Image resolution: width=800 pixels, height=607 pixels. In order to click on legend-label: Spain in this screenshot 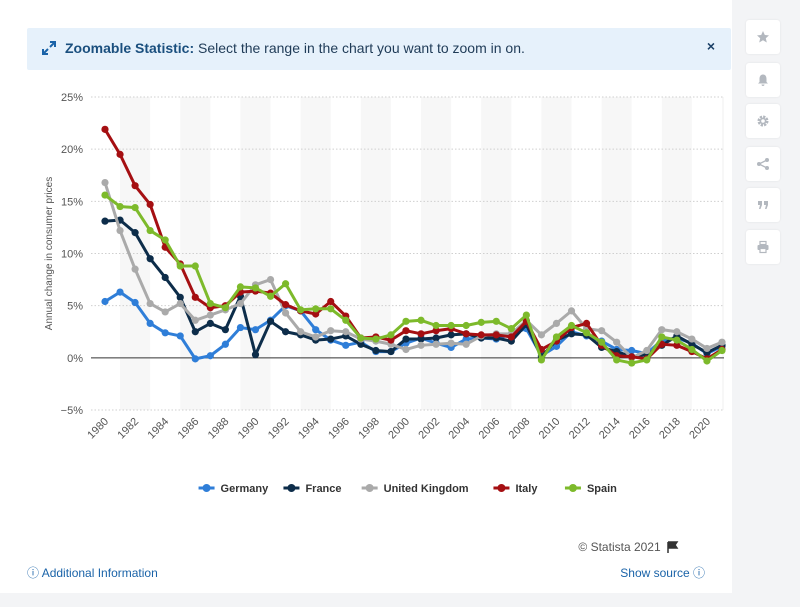, I will do `click(602, 489)`.